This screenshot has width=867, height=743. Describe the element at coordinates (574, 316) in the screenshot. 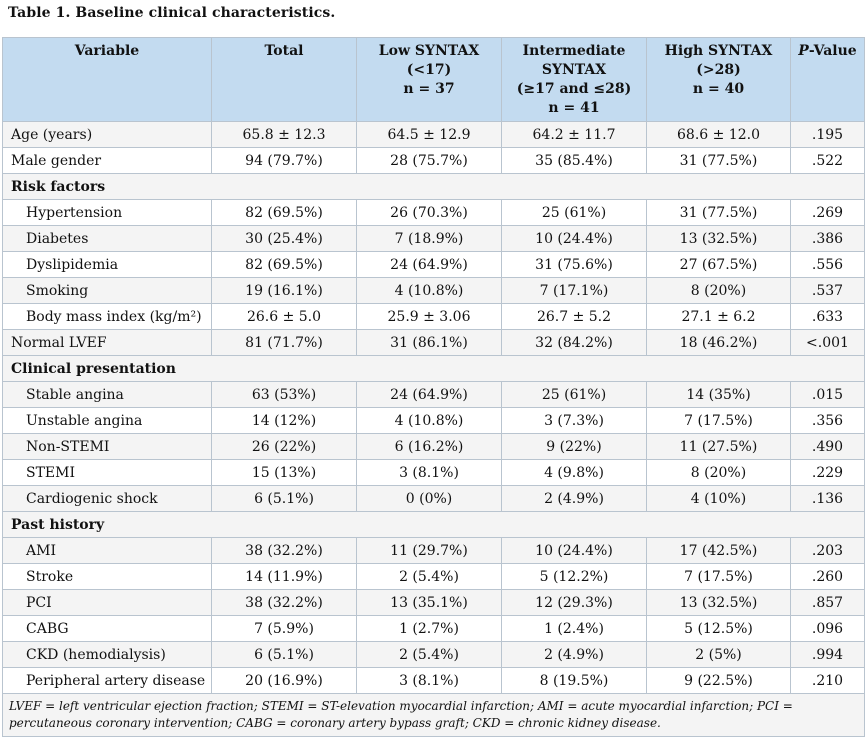

I see `cell-intermediate-syntax: 26.7 ± 5.2` at that location.